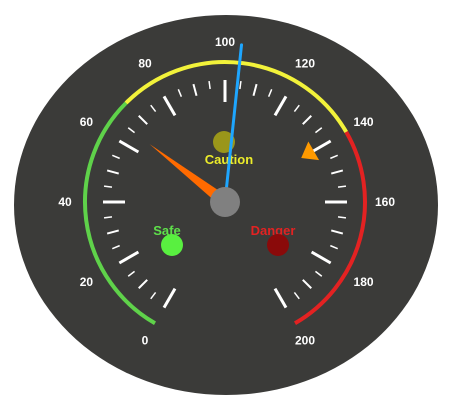  Describe the element at coordinates (305, 63) in the screenshot. I see `tick-label: 120` at that location.